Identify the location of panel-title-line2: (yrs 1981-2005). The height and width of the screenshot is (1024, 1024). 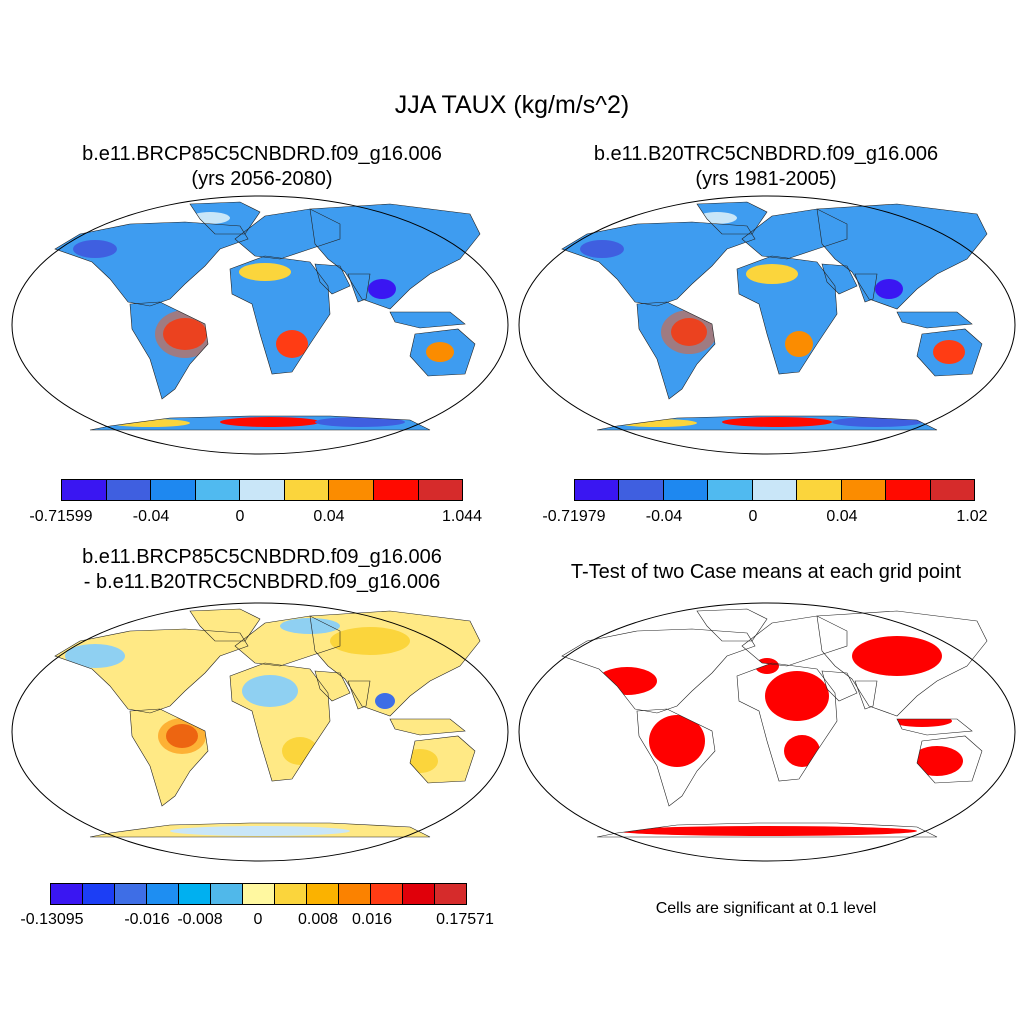
(766, 179).